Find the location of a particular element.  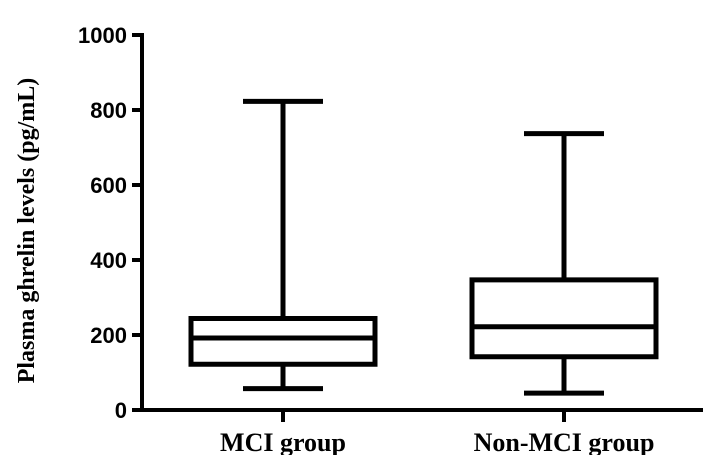

y-tick-label: 600 is located at coordinates (108, 185).